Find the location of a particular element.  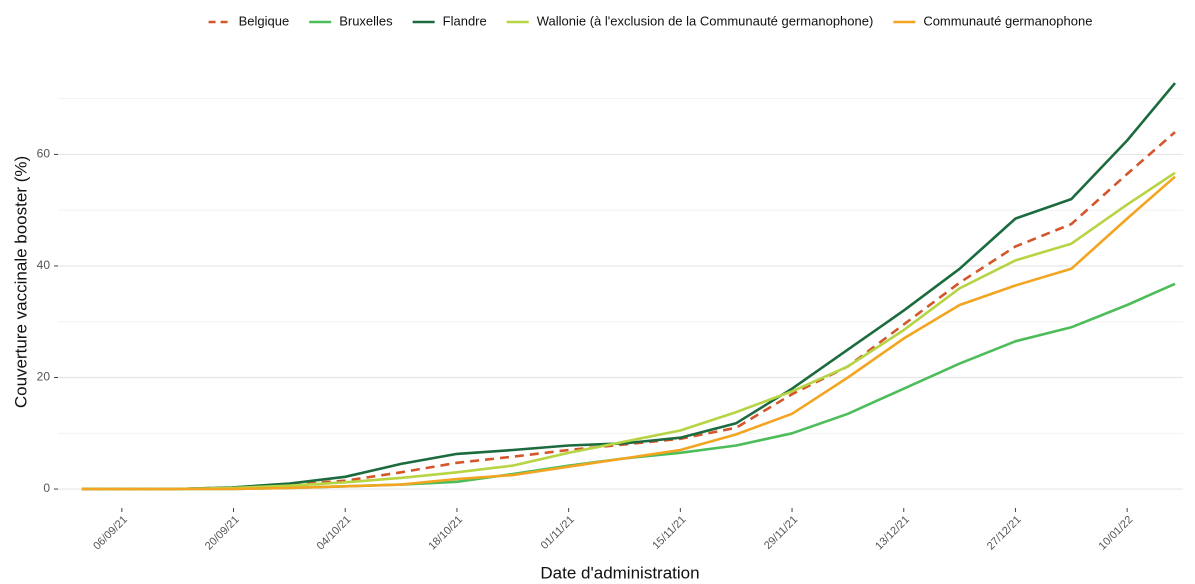

legend-label: Flandre is located at coordinates (465, 20).